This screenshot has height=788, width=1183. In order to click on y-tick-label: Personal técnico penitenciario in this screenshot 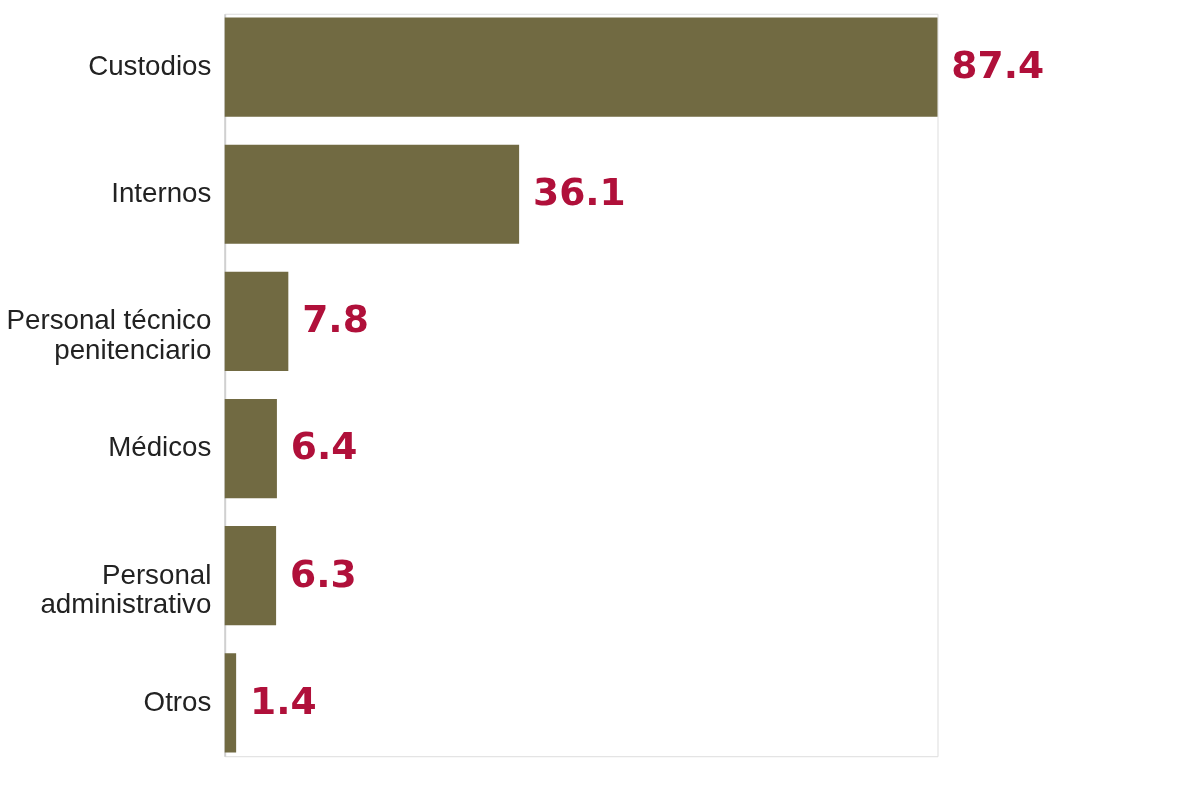, I will do `click(109, 335)`.